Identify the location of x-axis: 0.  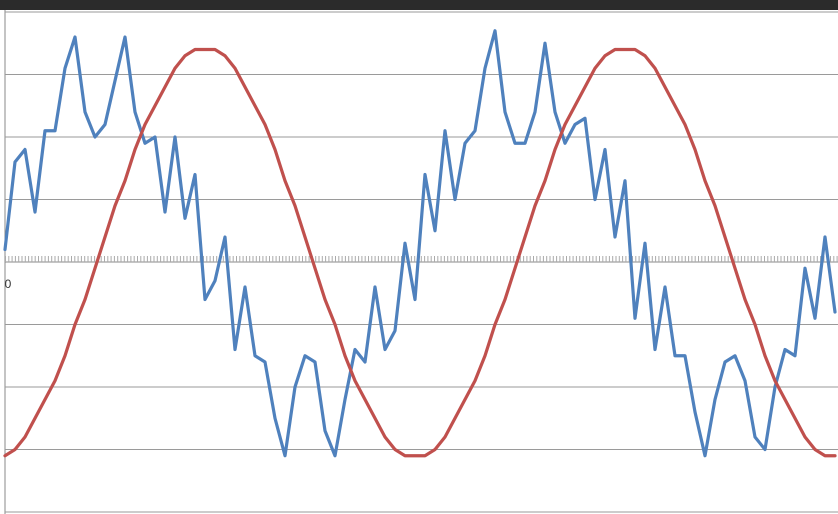
(421, 273).